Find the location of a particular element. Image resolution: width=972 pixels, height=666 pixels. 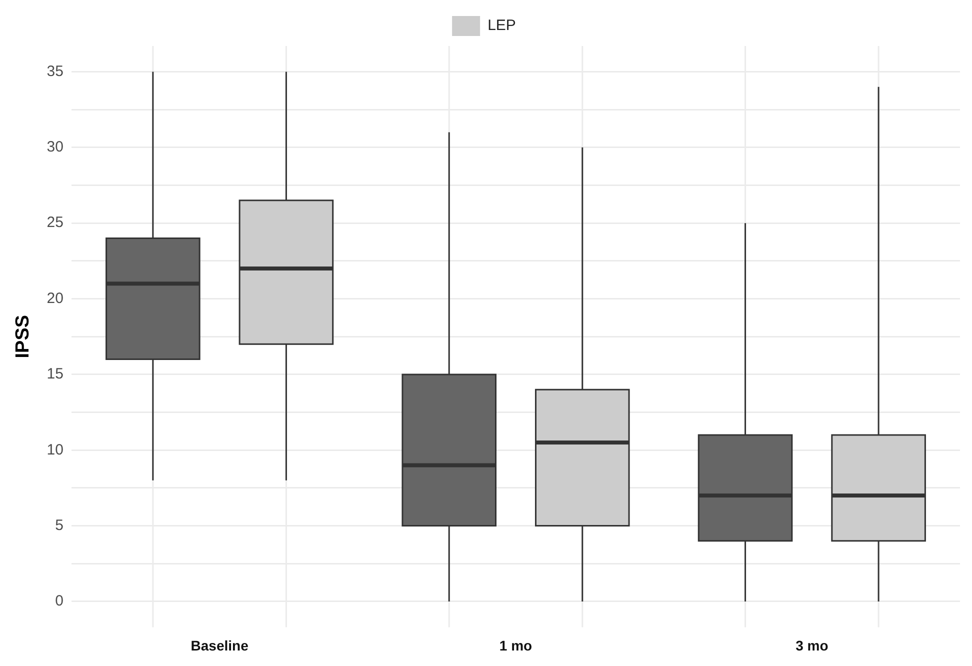

x-tick-label: 1 mo is located at coordinates (515, 645).